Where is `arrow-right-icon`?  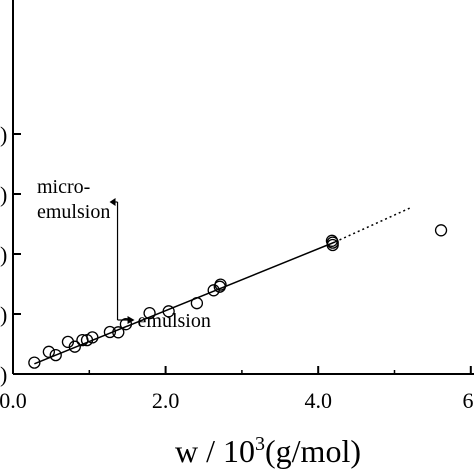
arrow-right-icon is located at coordinates (131, 320).